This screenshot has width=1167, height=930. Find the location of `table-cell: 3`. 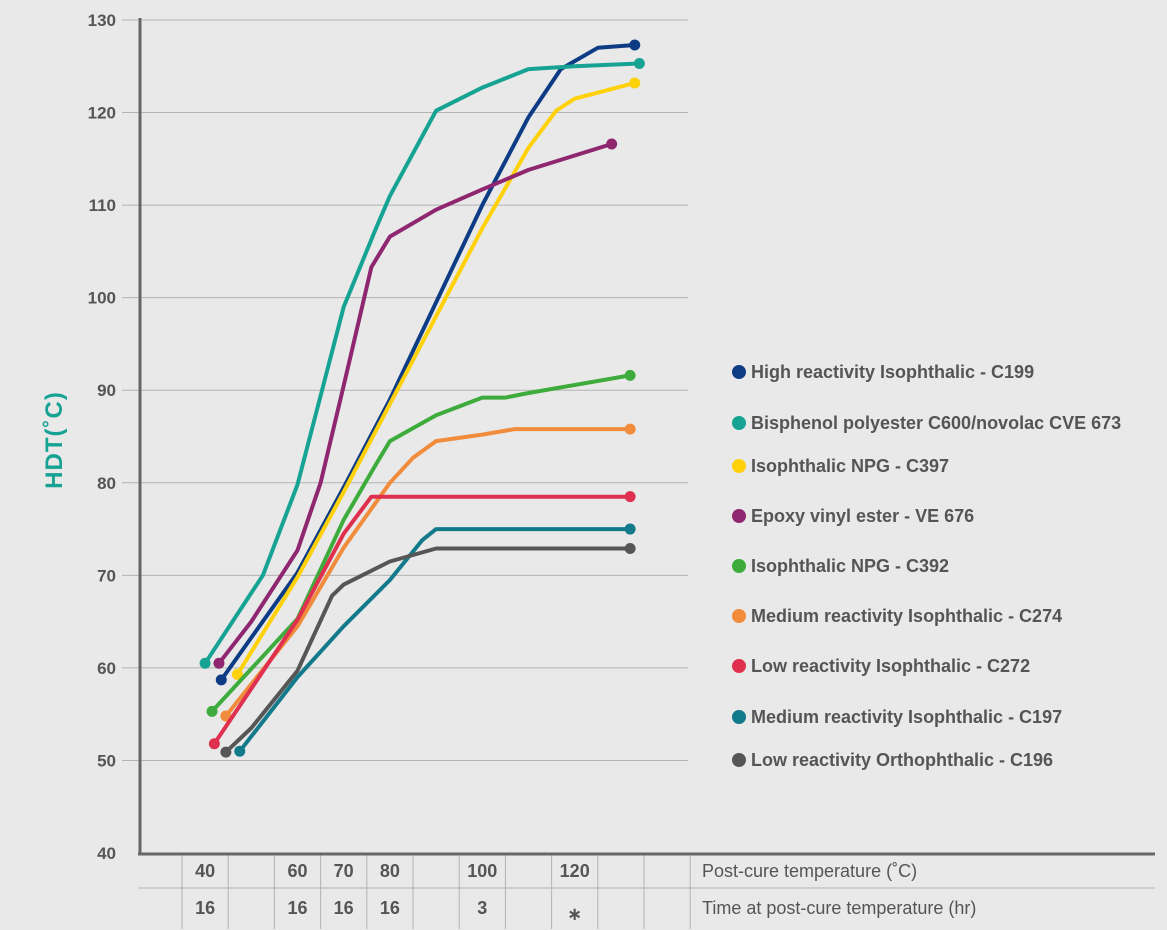

table-cell: 3 is located at coordinates (482, 908).